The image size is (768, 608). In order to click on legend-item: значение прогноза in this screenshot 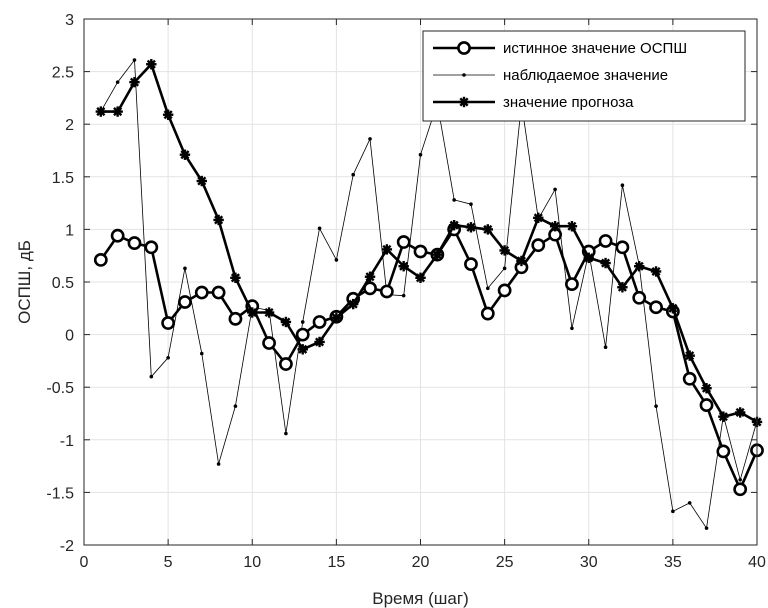, I will do `click(533, 102)`.